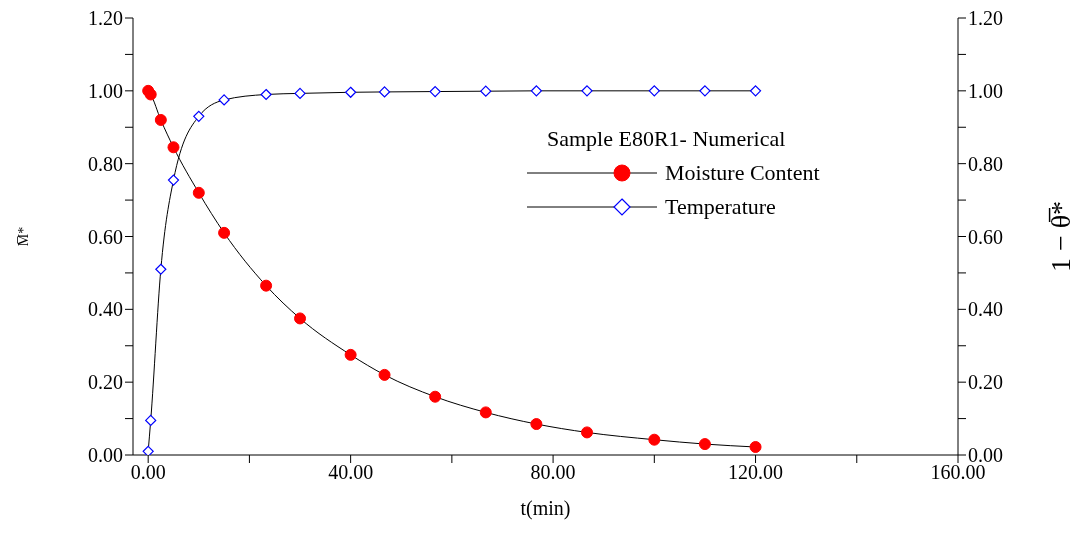 This screenshot has height=533, width=1083. Describe the element at coordinates (742, 173) in the screenshot. I see `legend-label: Moisture Content` at that location.